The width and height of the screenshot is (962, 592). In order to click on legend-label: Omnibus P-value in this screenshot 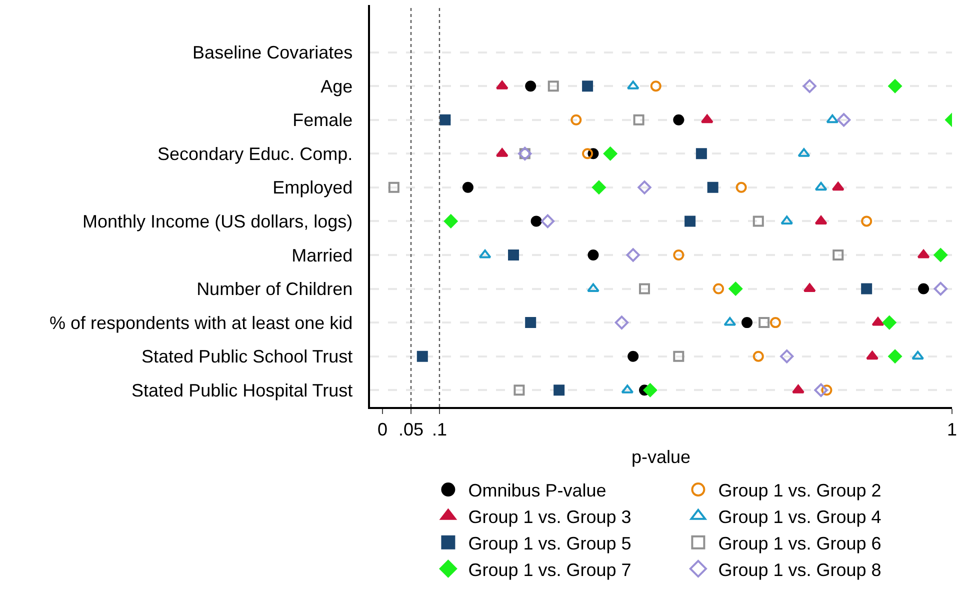, I will do `click(537, 490)`.